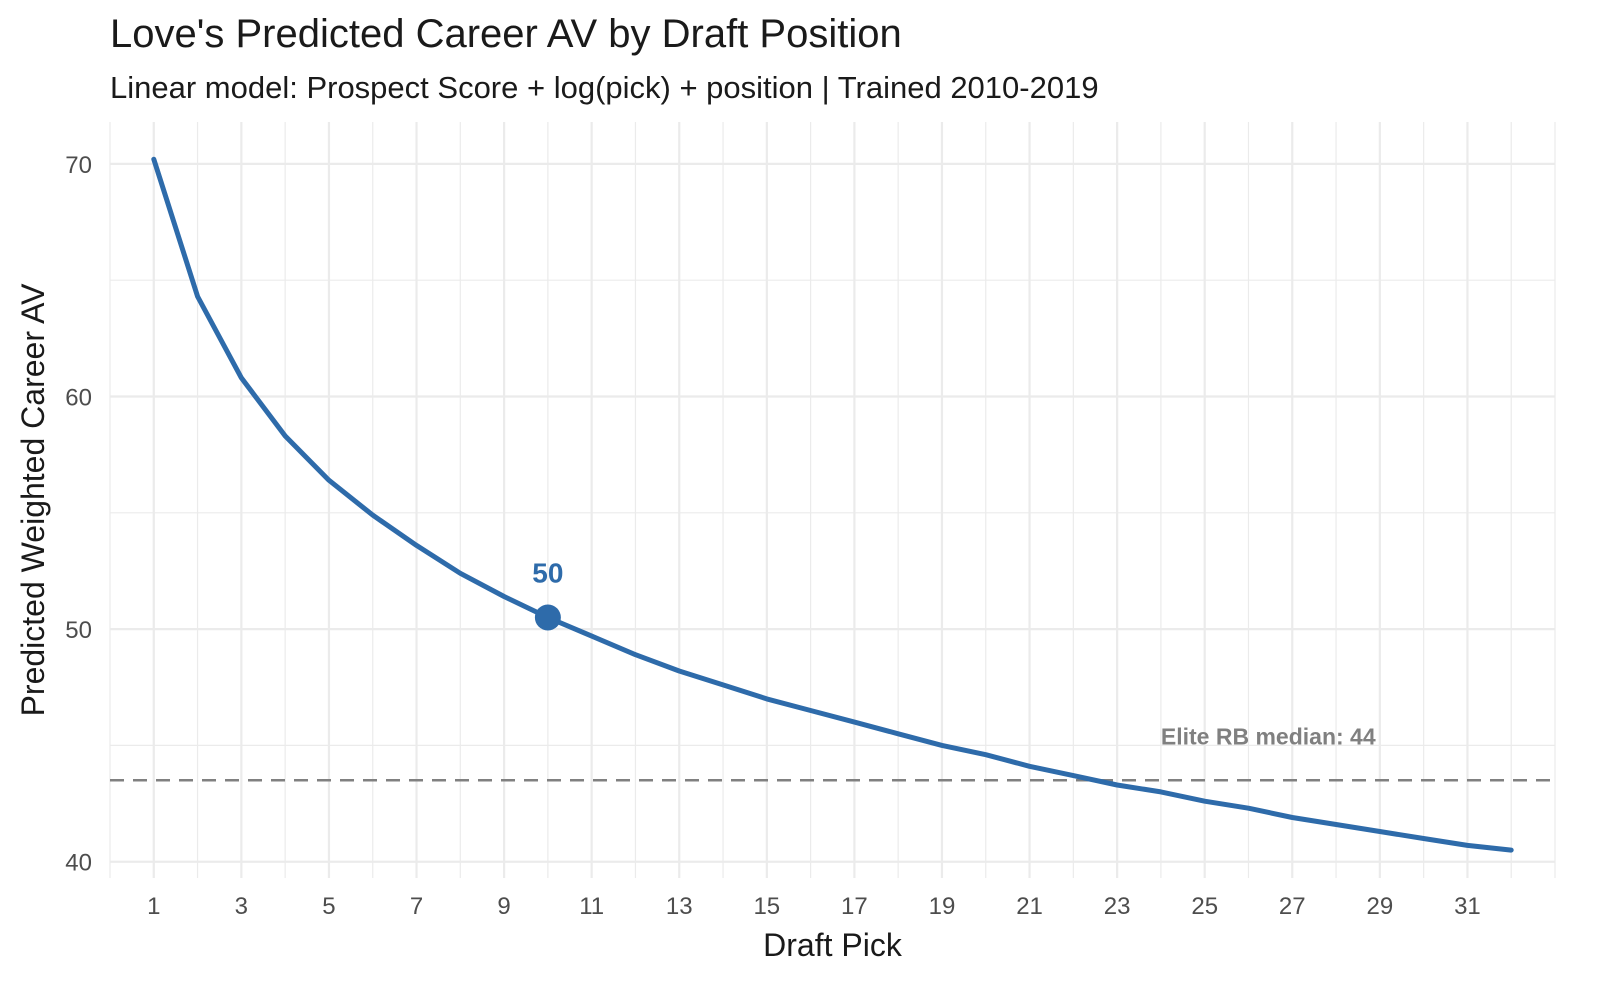 The height and width of the screenshot is (1000, 1600). I want to click on x-tick-label: 1, so click(153, 906).